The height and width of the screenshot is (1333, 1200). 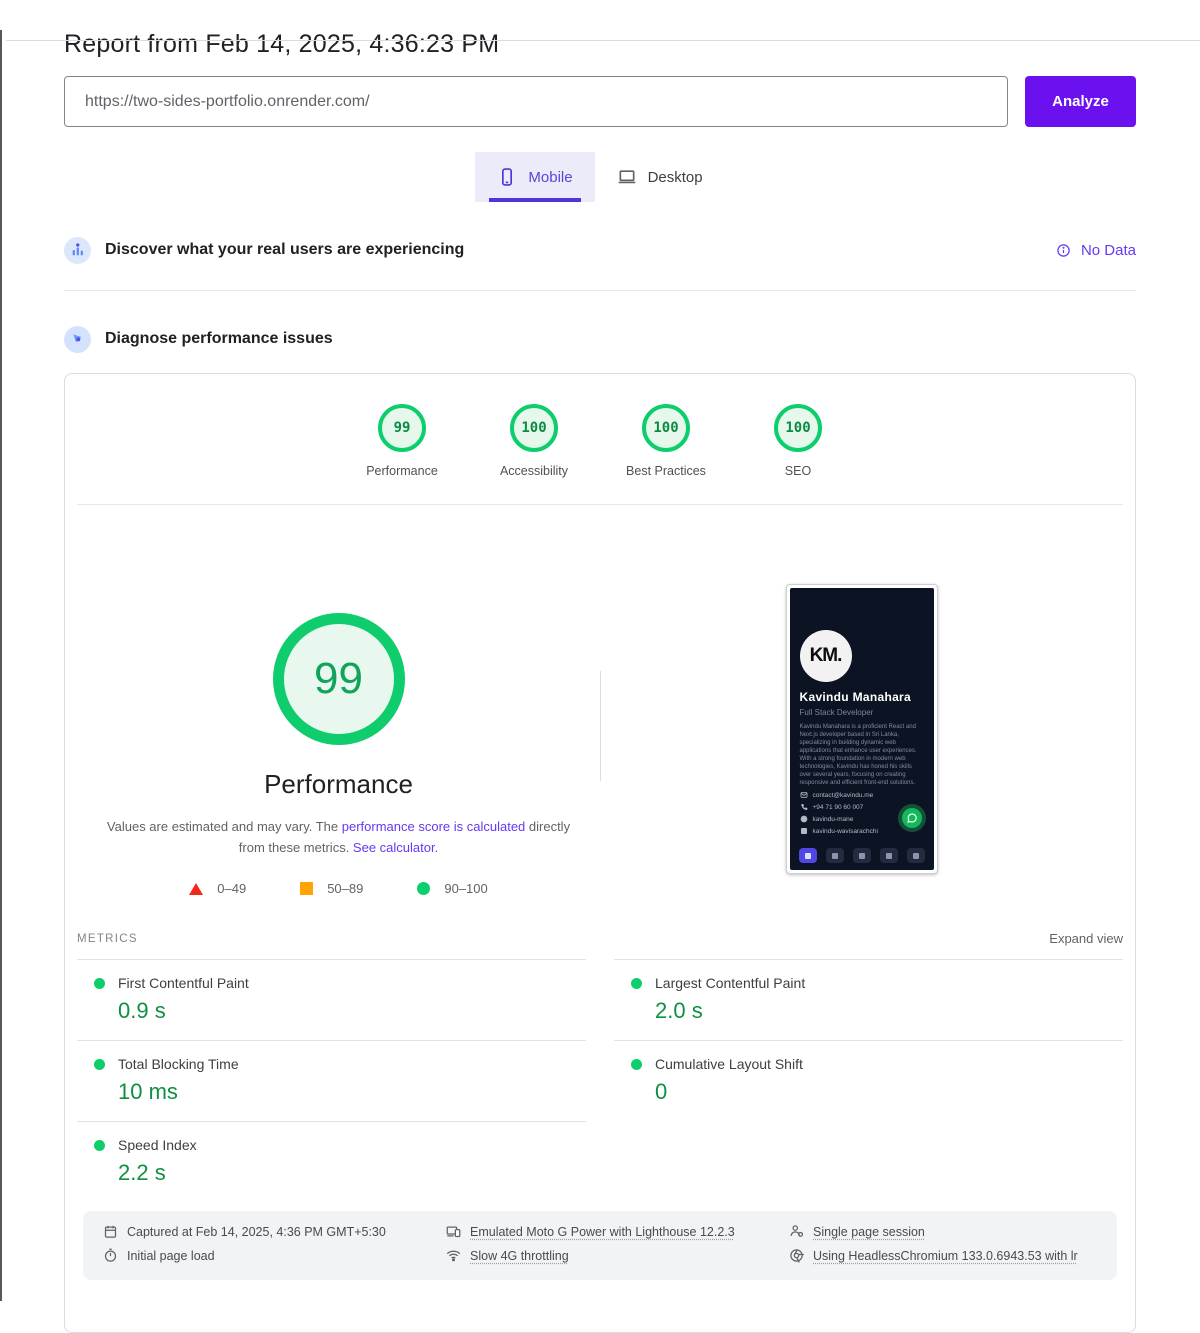 What do you see at coordinates (453, 1232) in the screenshot?
I see `devices-icon` at bounding box center [453, 1232].